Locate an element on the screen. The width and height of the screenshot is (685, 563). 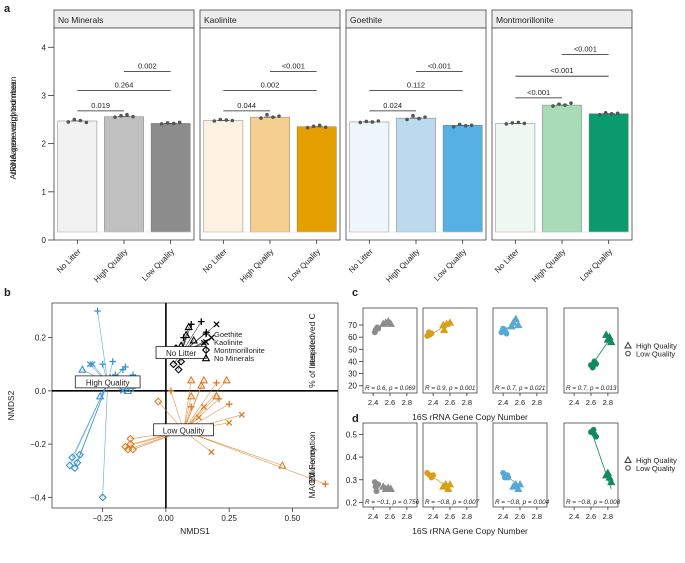
panel-b-legend-key is located at coordinates (206, 350).